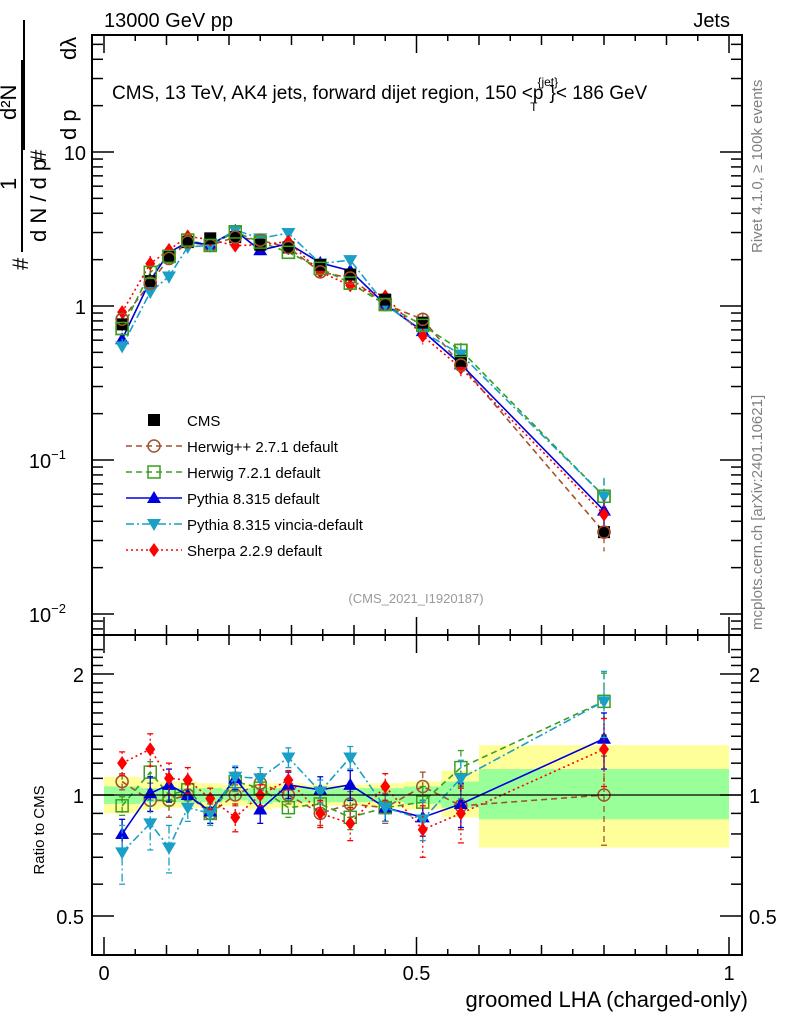 Image resolution: width=786 pixels, height=1024 pixels. What do you see at coordinates (39, 829) in the screenshot?
I see `ratio-y-label: Ratio to CMS` at bounding box center [39, 829].